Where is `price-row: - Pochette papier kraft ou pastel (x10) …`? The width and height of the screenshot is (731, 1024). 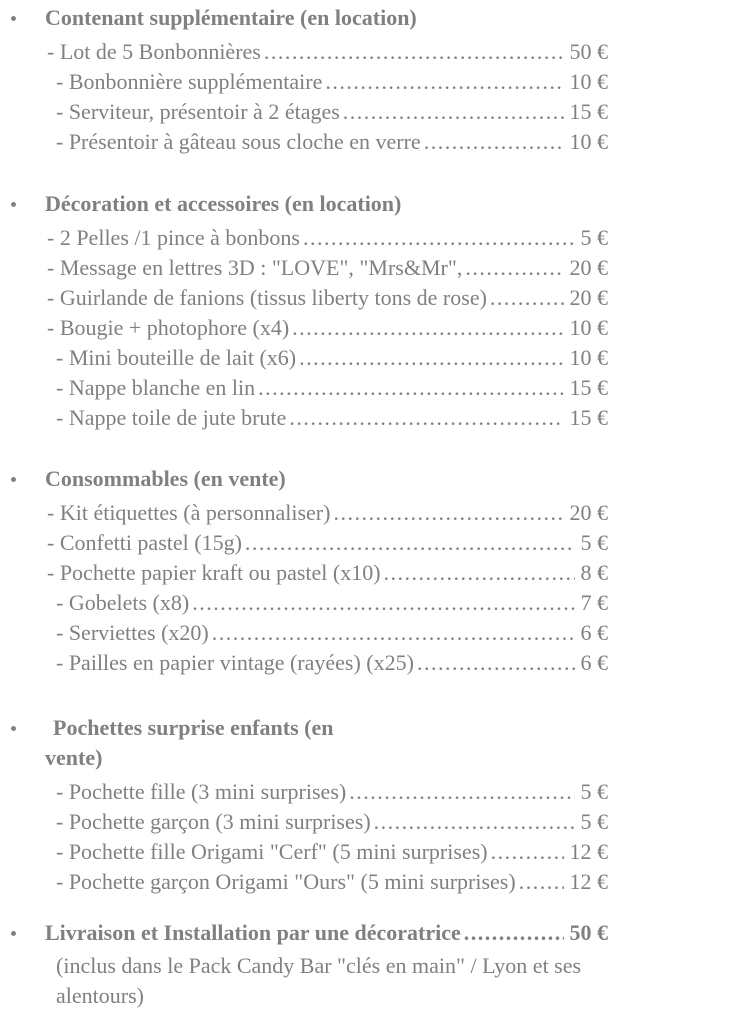
price-row: - Pochette papier kraft ou pastel (x10) … is located at coordinates (326, 573).